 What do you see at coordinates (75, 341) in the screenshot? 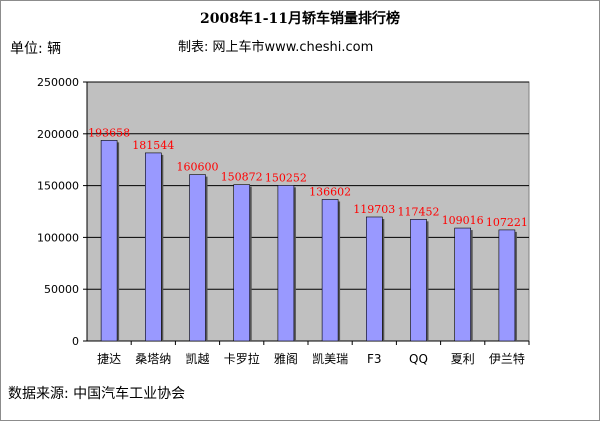
I see `y-tick-label: 0` at bounding box center [75, 341].